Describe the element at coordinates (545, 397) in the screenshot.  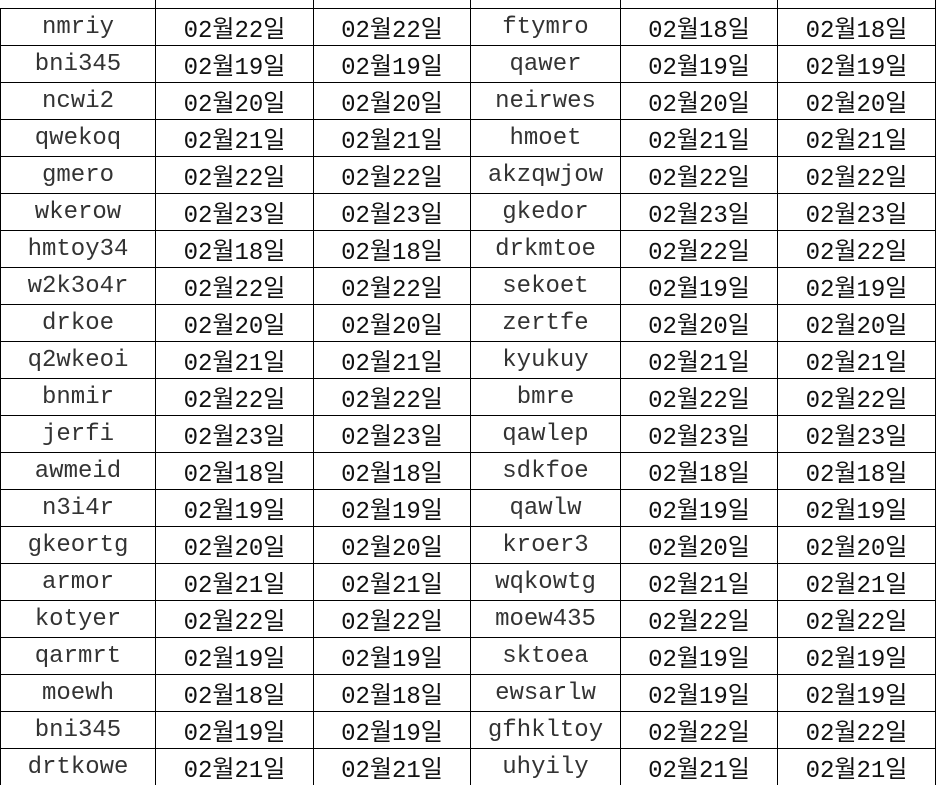
I see `name-cell: bmre` at that location.